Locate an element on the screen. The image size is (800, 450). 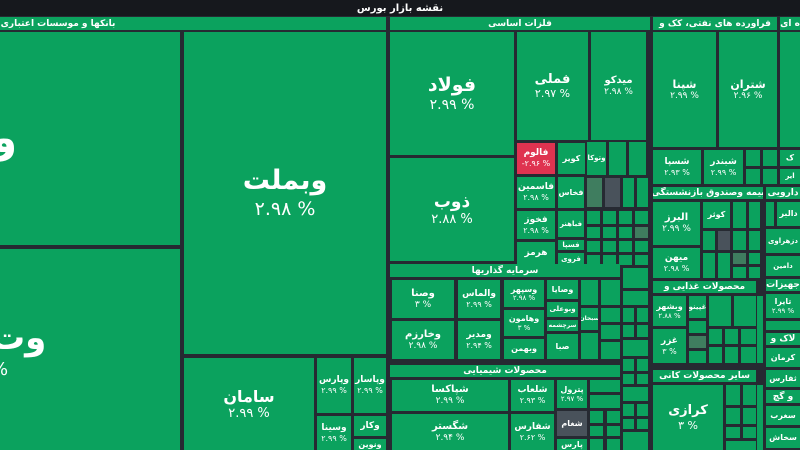
tile-pharma-2: دزهراوی is located at coordinates (783, 241).